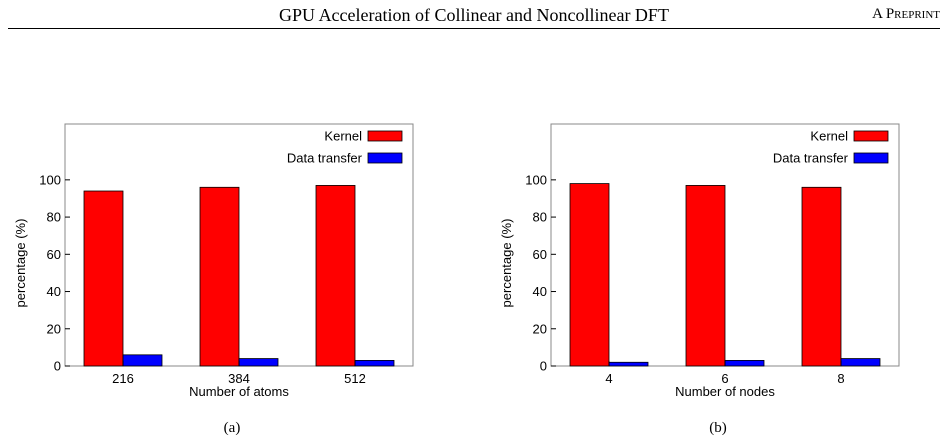 This screenshot has width=948, height=443. I want to click on x-tick-label: 384, so click(239, 378).